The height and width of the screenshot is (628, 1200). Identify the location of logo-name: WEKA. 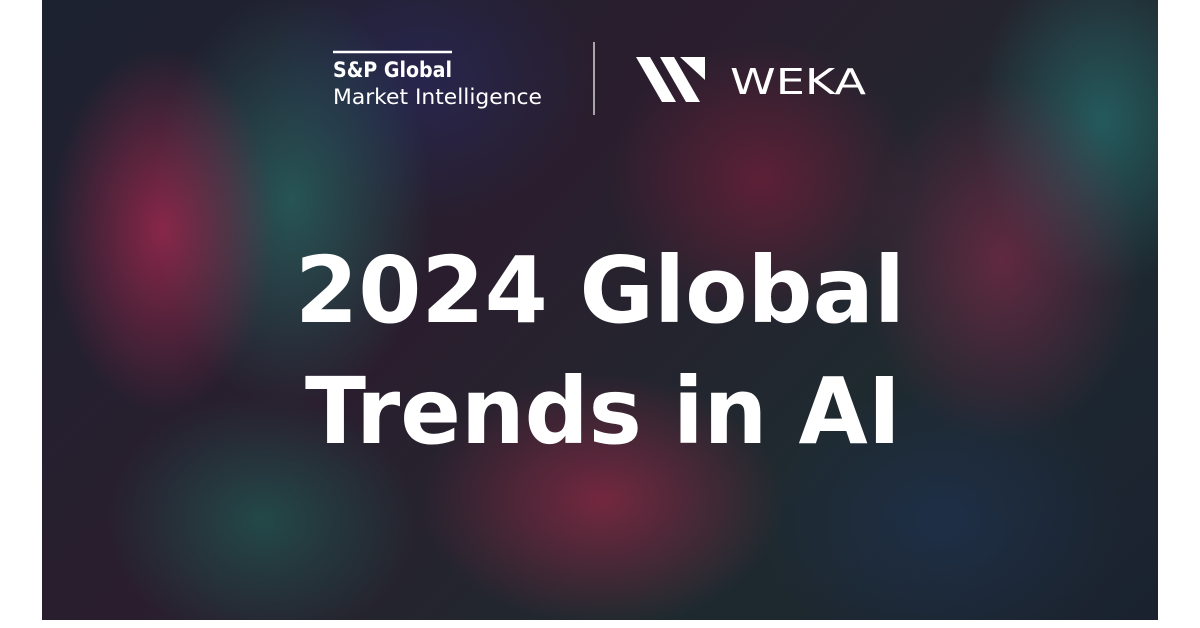
(798, 82).